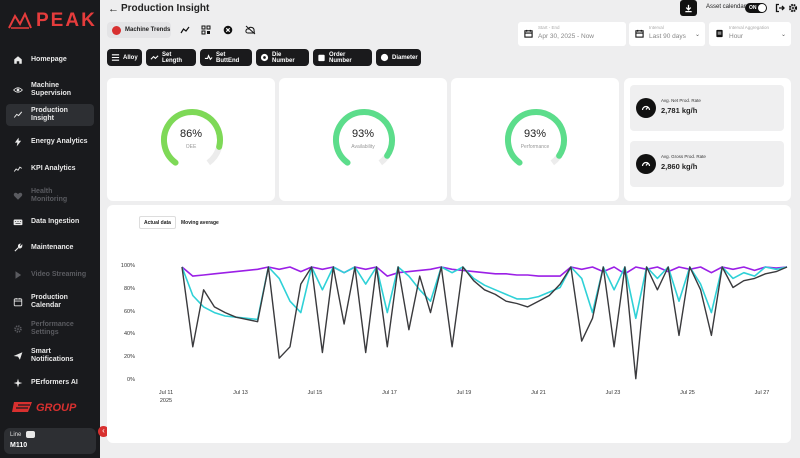 Image resolution: width=800 pixels, height=458 pixels. I want to click on collapse-sidebar-button: ‹, so click(103, 431).